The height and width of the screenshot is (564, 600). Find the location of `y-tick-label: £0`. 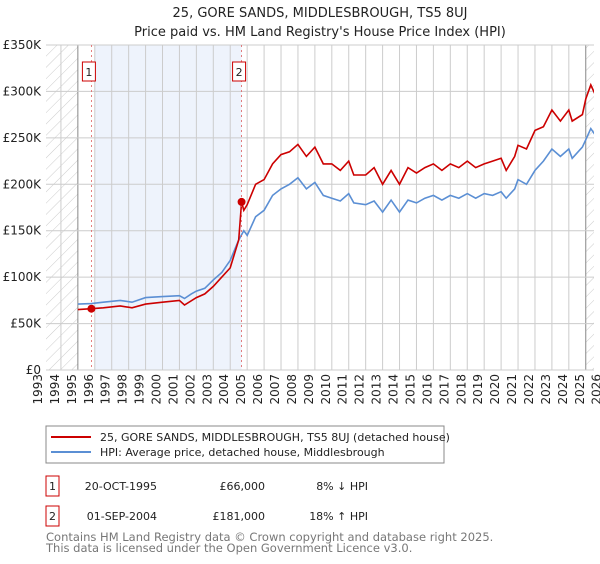

y-tick-label: £0 is located at coordinates (33, 370).